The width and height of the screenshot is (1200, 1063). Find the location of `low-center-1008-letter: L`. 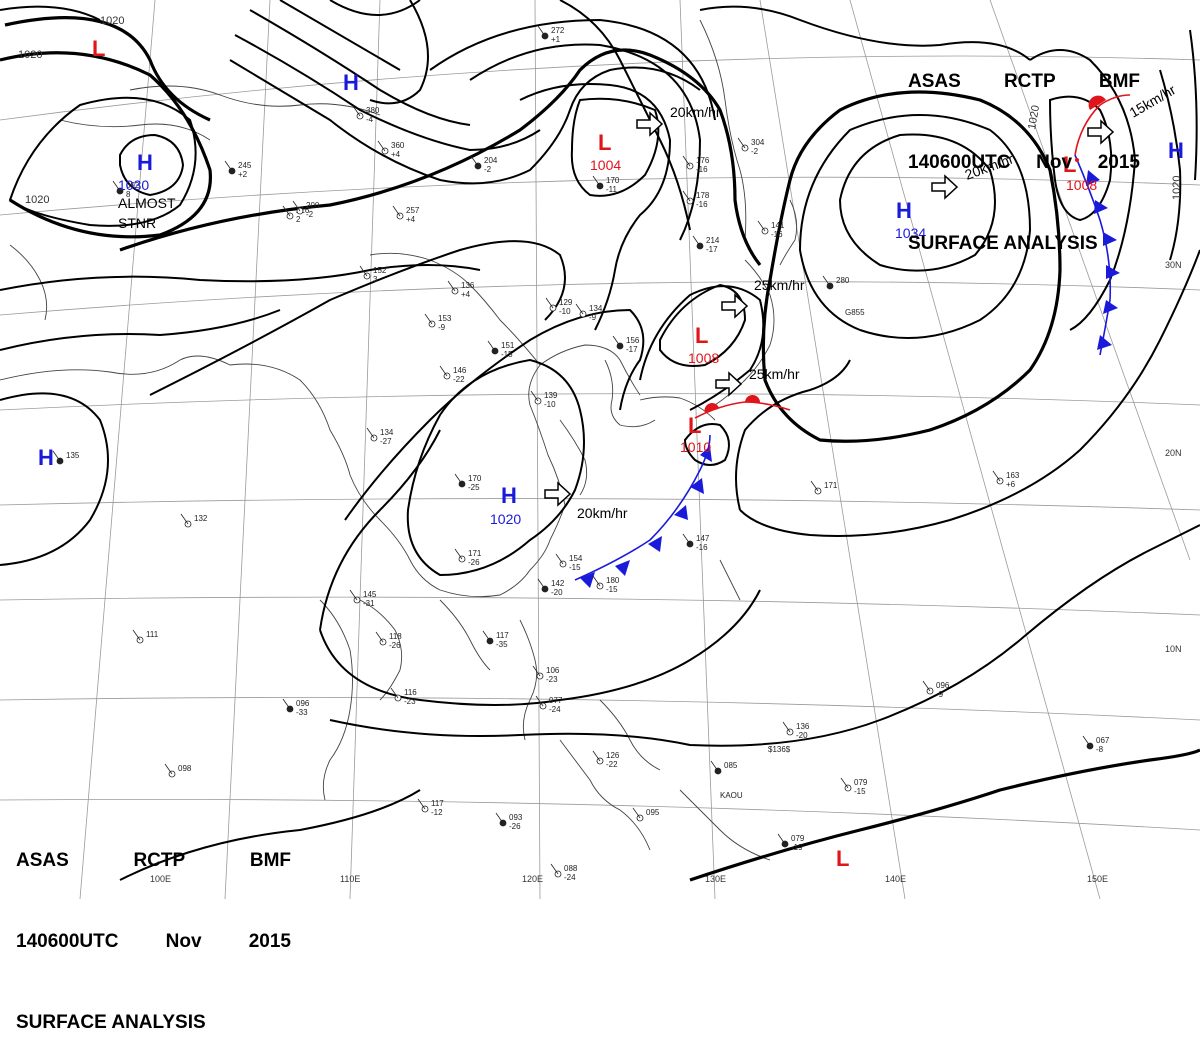

low-center-1008-letter: L is located at coordinates (701, 335).